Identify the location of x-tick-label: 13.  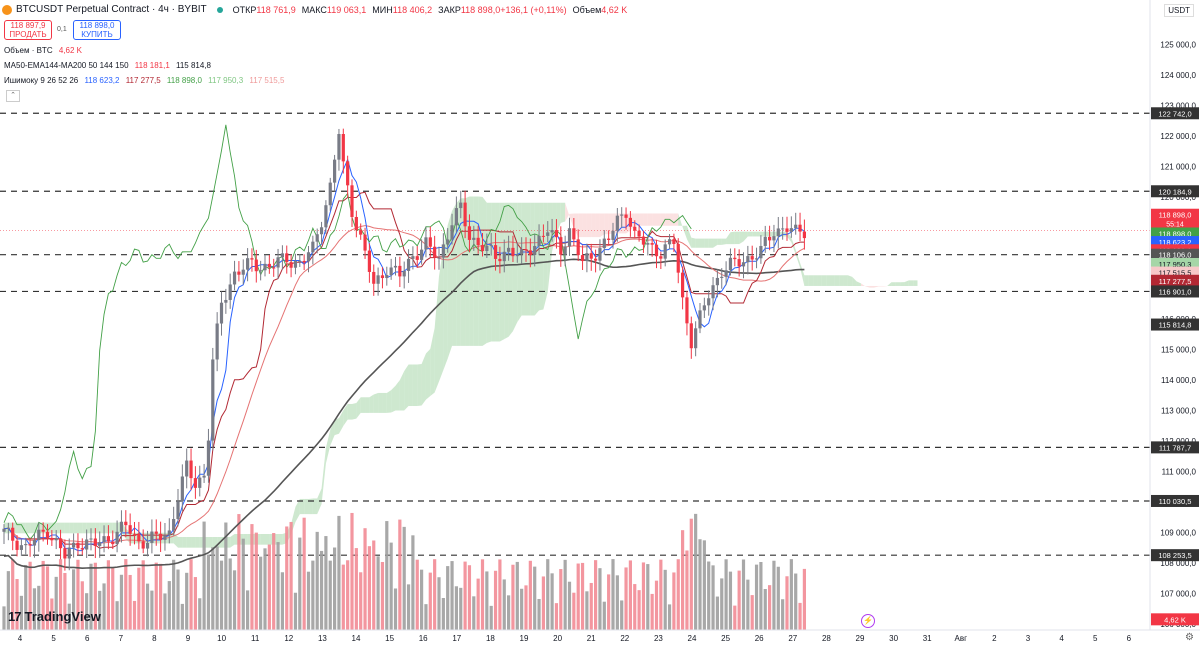
(322, 638).